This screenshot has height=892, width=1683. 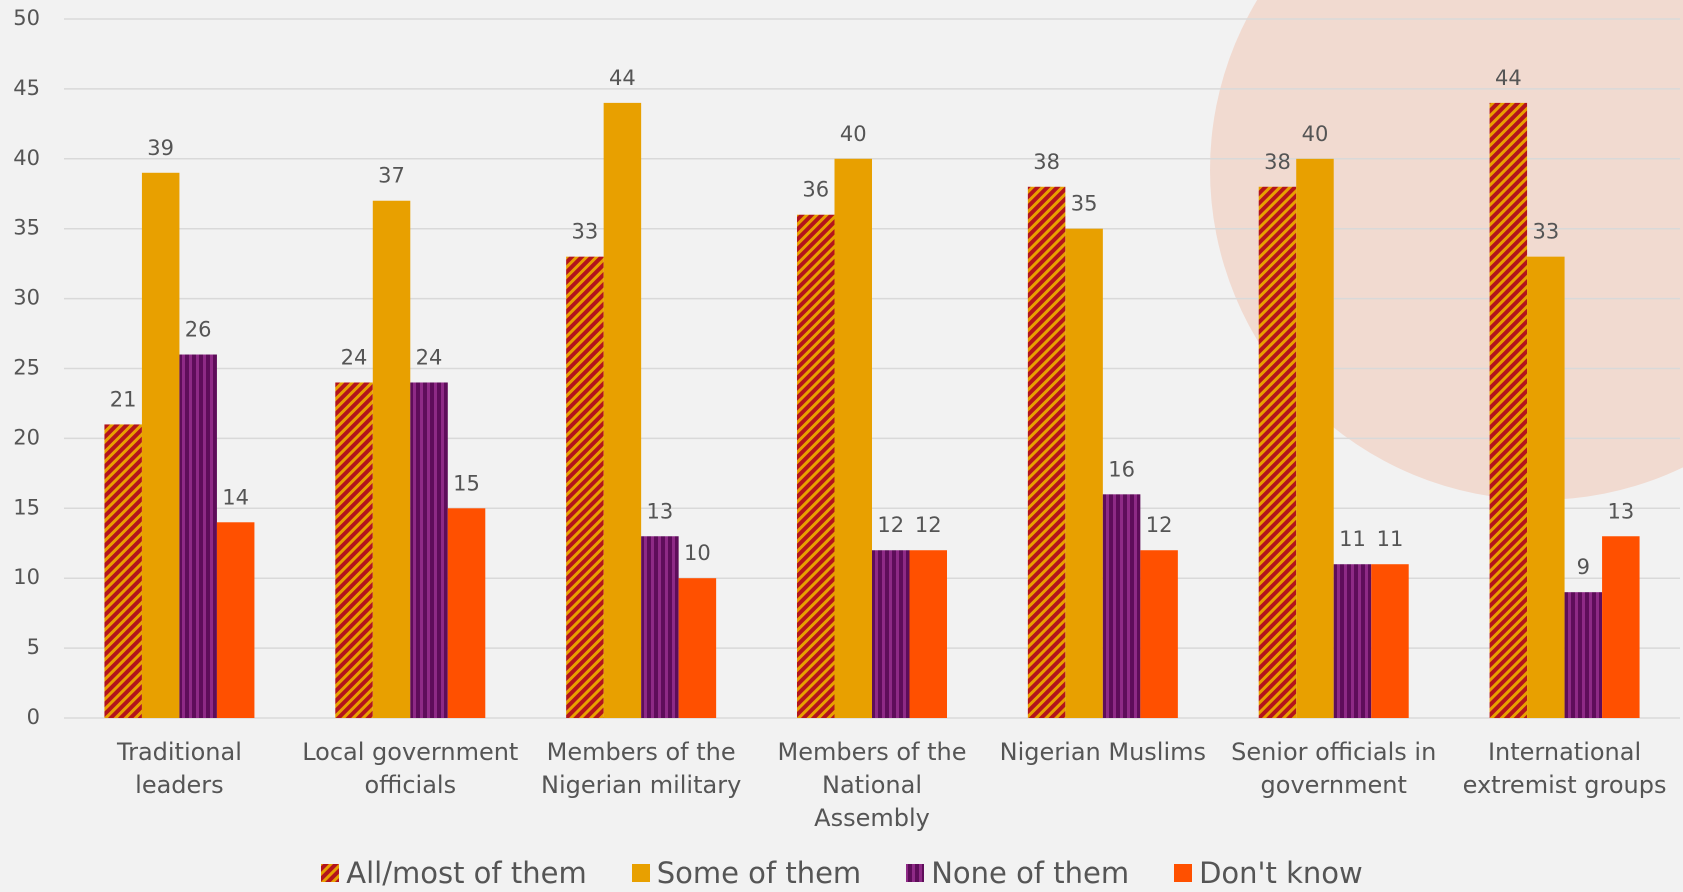 What do you see at coordinates (160, 148) in the screenshot?
I see `data-label: 39` at bounding box center [160, 148].